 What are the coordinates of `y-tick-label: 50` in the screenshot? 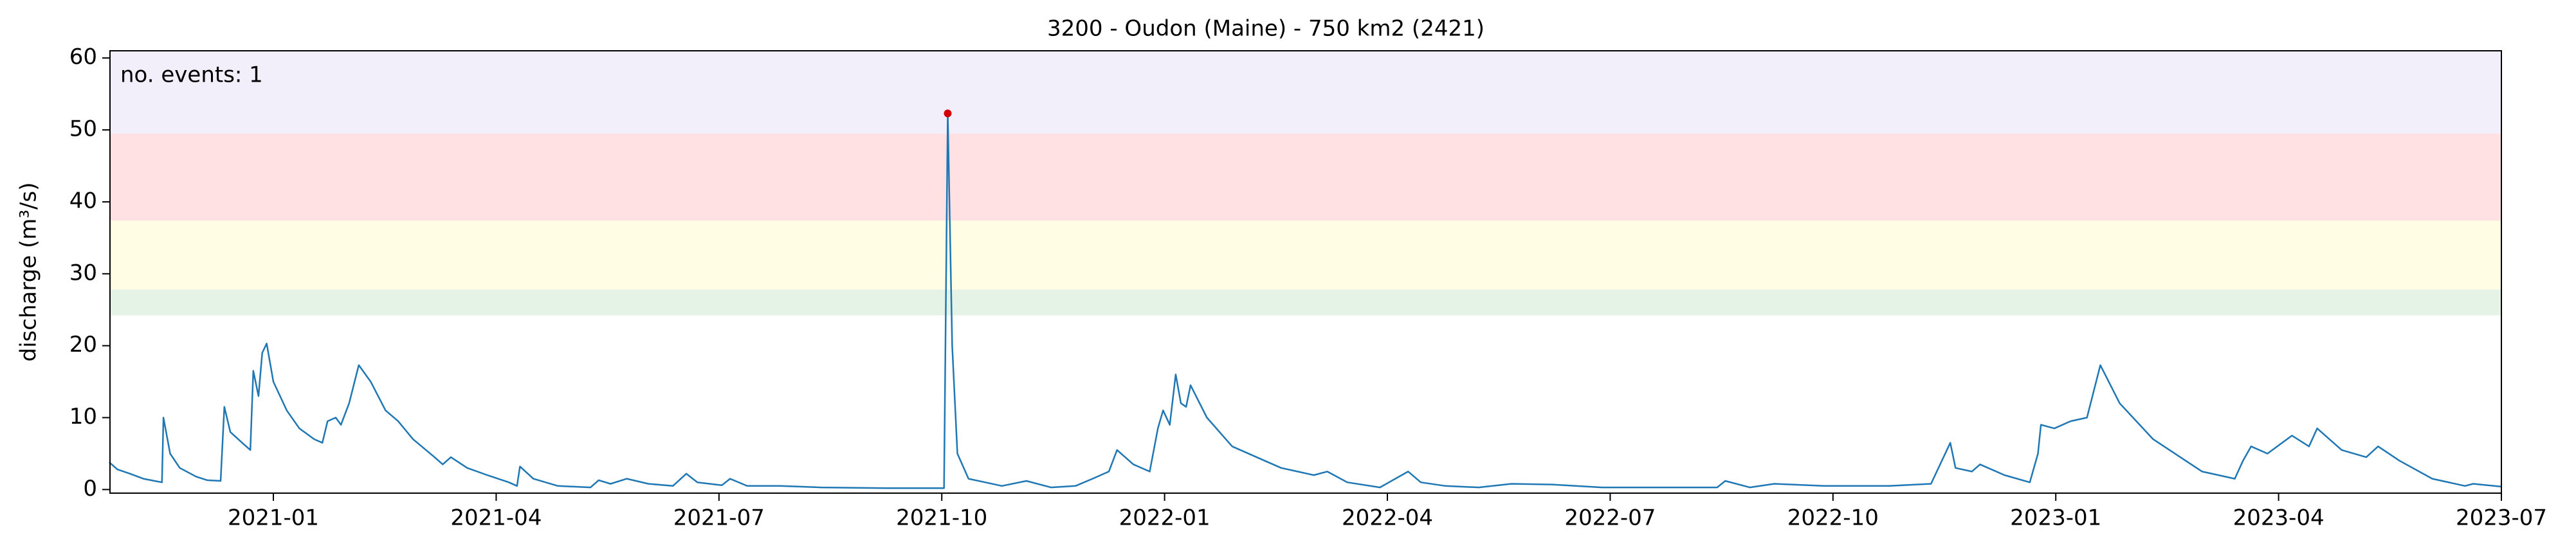 It's located at (83, 129).